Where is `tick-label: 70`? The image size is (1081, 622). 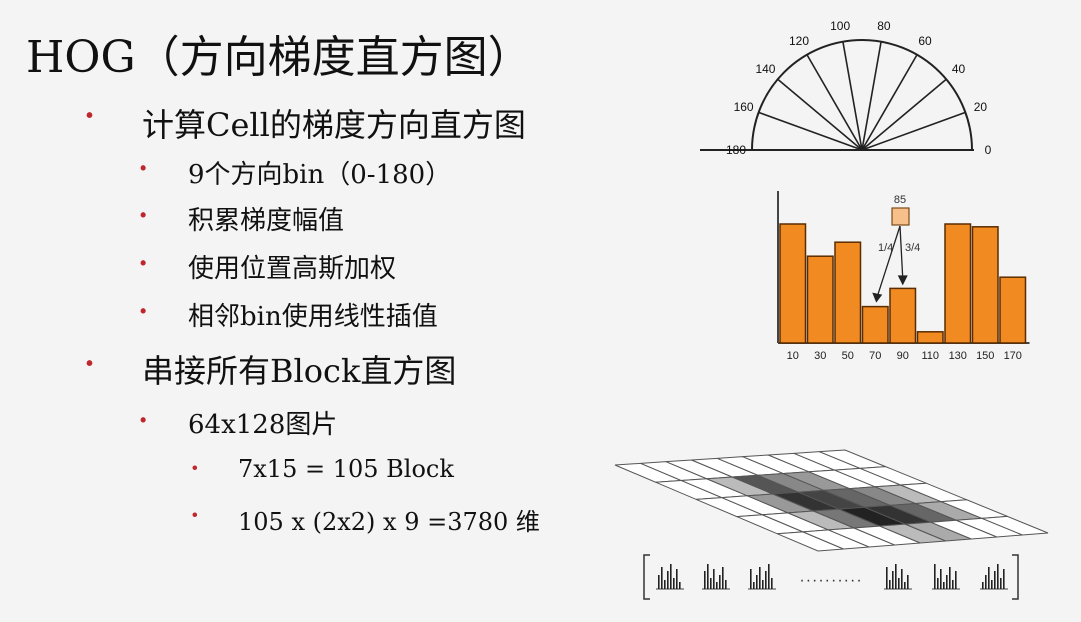 tick-label: 70 is located at coordinates (875, 356).